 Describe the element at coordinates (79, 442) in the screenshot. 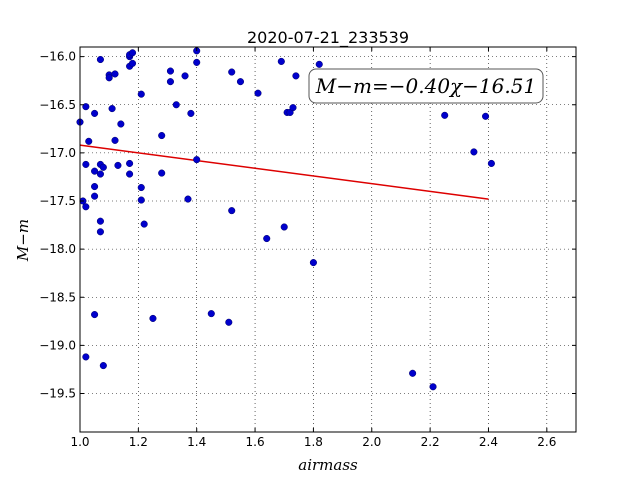

I see `x-tick-label: 1.0` at that location.